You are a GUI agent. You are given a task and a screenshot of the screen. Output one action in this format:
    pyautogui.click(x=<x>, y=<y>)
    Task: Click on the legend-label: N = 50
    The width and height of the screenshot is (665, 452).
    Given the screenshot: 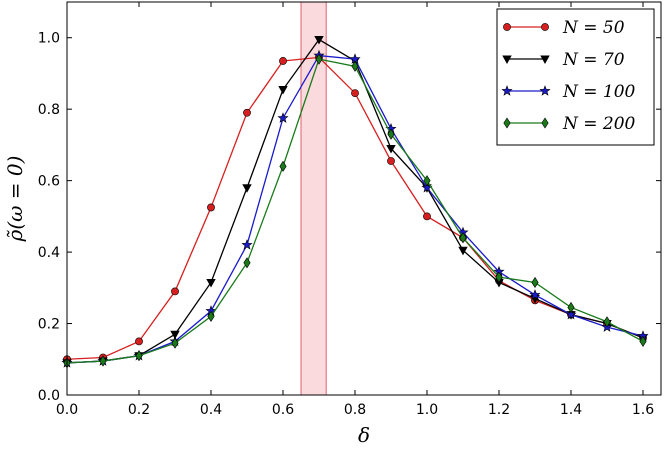 What is the action you would take?
    pyautogui.click(x=593, y=28)
    